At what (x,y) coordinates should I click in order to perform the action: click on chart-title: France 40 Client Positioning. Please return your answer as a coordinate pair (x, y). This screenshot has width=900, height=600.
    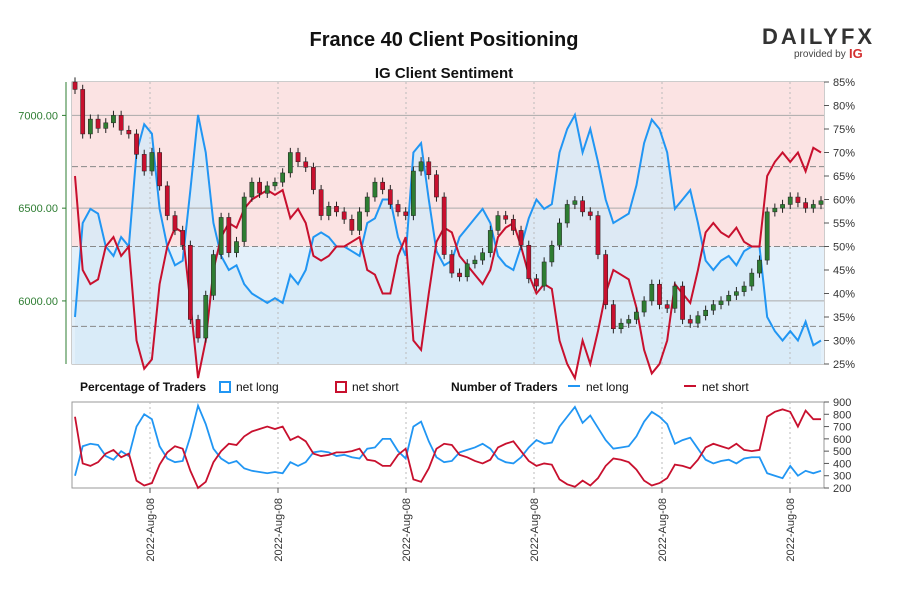
    Looking at the image, I should click on (444, 40).